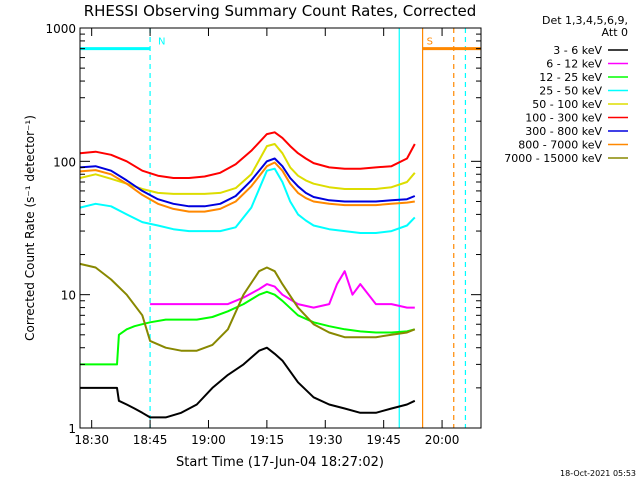  I want to click on legend-label-3: 25 - 50 keV, so click(570, 91).